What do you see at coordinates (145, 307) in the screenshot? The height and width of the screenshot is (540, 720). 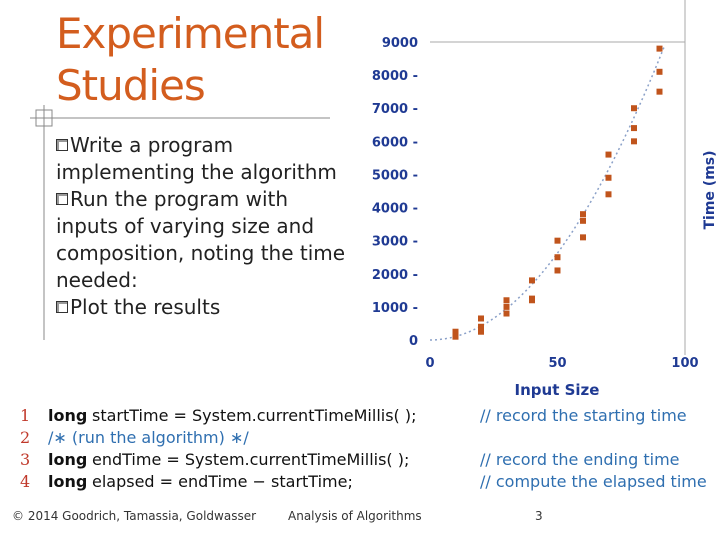 I see `bullet-3: Plot the results` at bounding box center [145, 307].